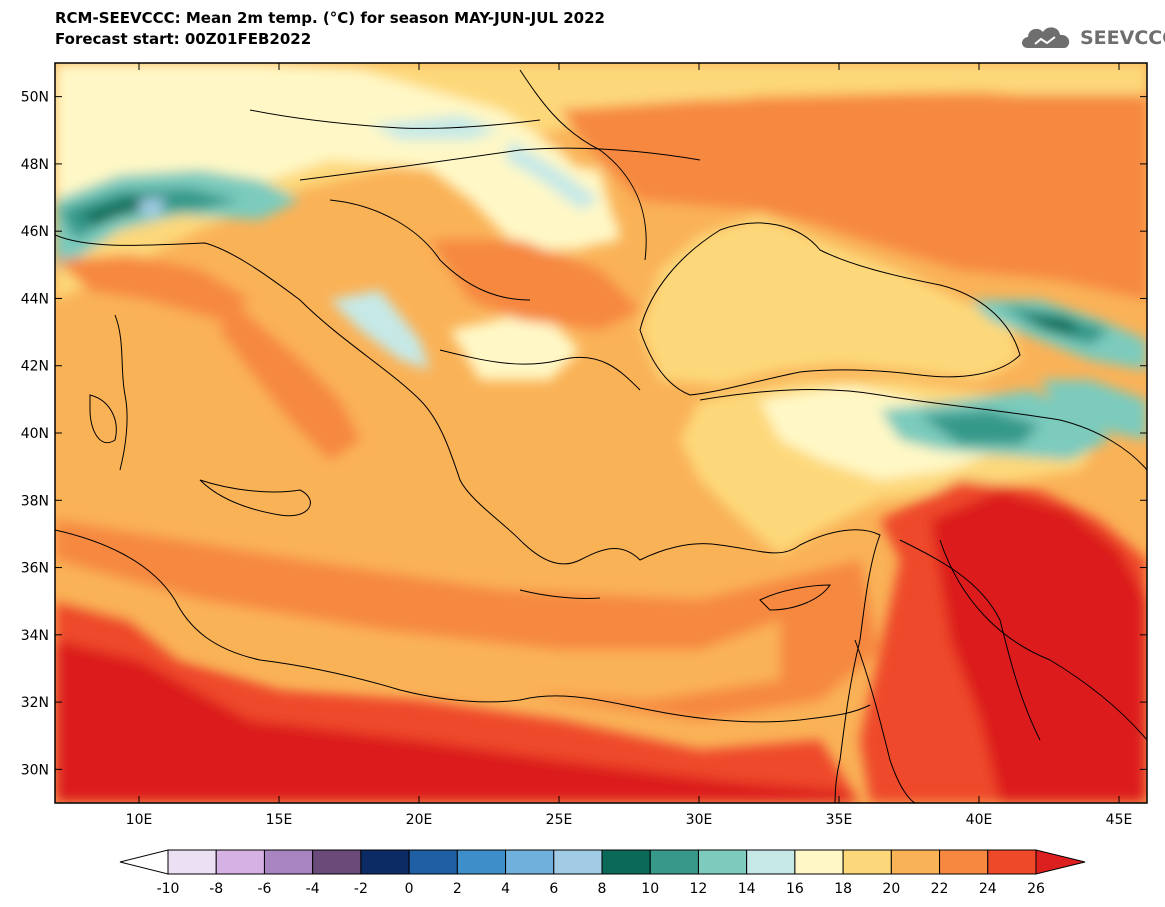 Image resolution: width=1165 pixels, height=907 pixels. I want to click on colorbar-low-triangle, so click(144, 862).